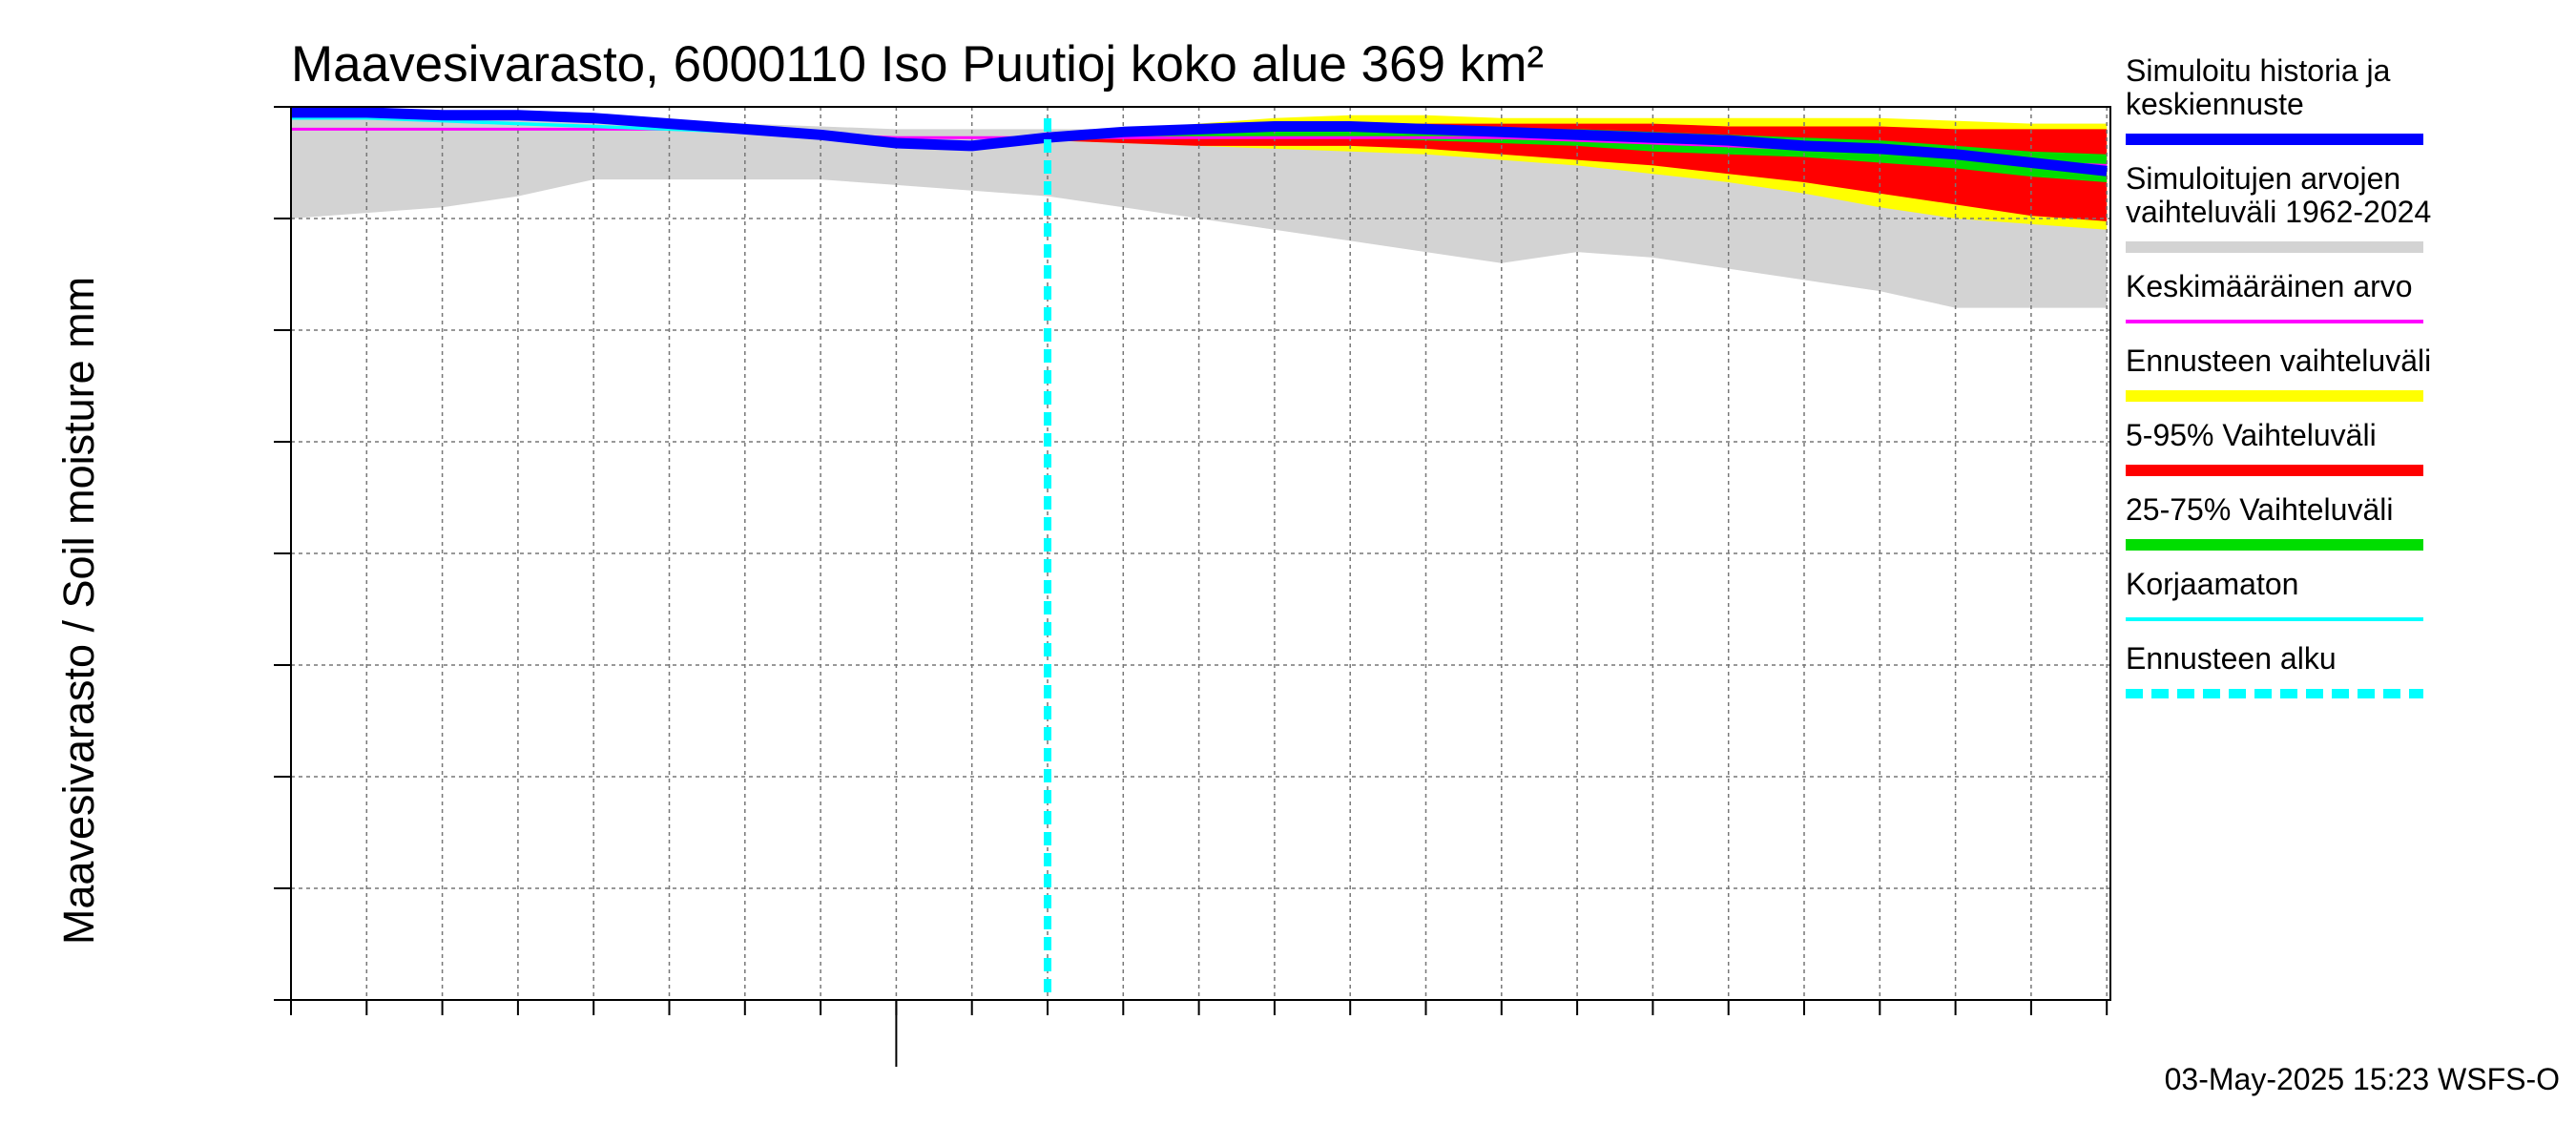 Image resolution: width=2576 pixels, height=1145 pixels. Describe the element at coordinates (2259, 510) in the screenshot. I see `legend-label: 25-75% Vaihteluväli` at that location.